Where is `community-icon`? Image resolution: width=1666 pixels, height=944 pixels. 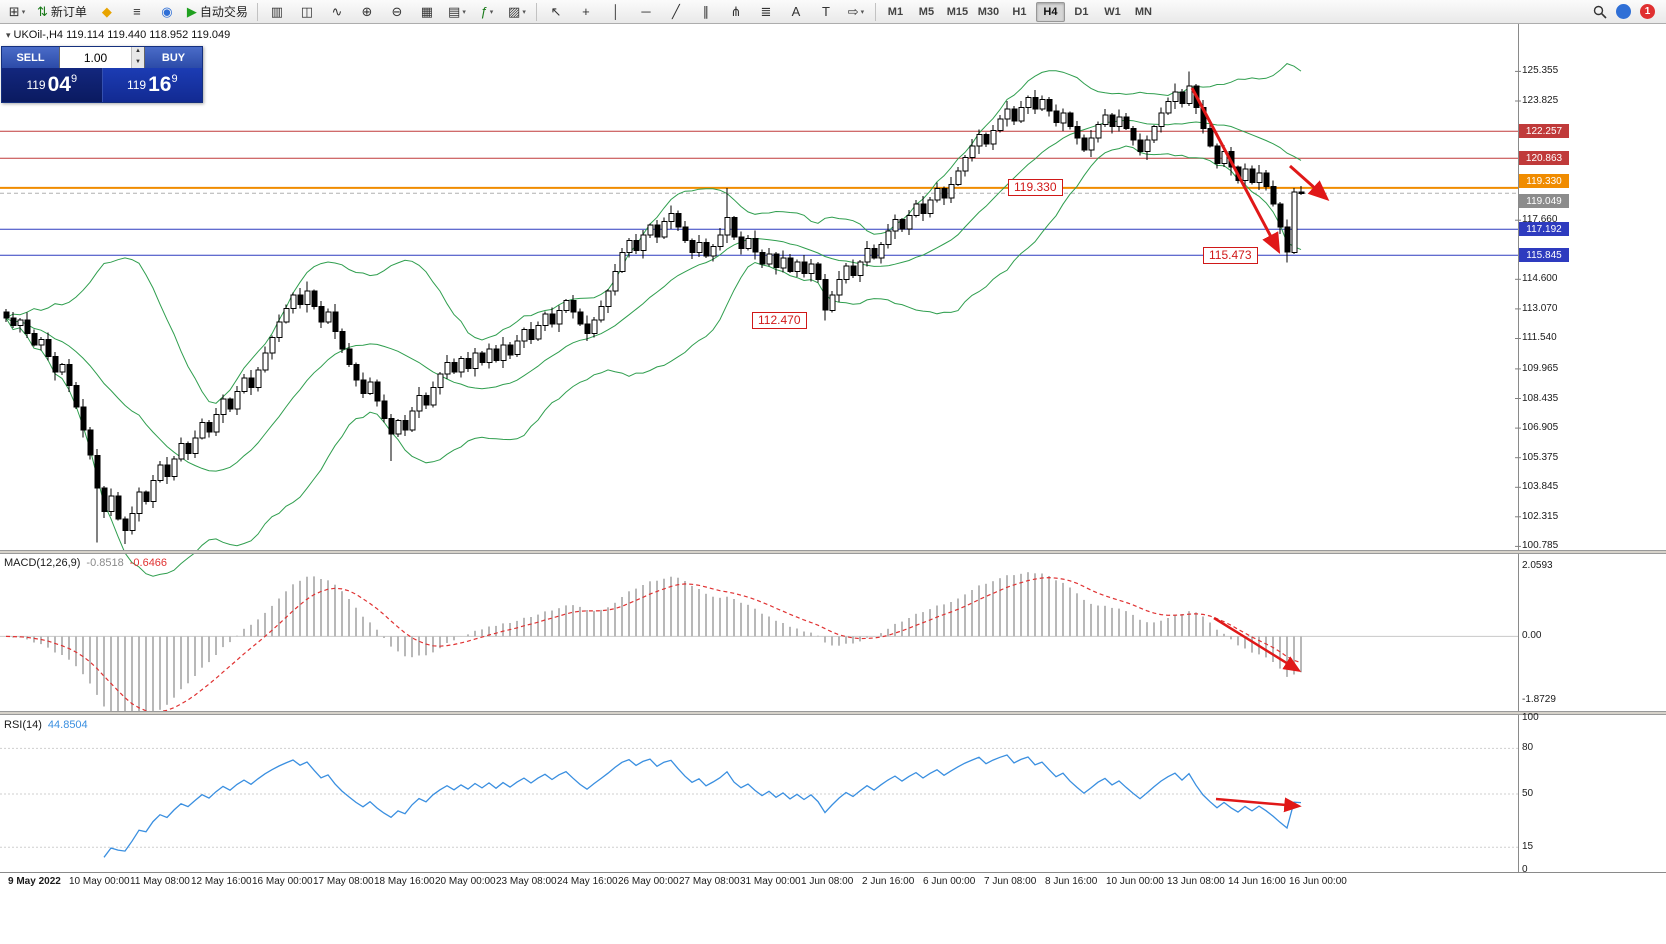
community-icon is located at coordinates (1623, 11).